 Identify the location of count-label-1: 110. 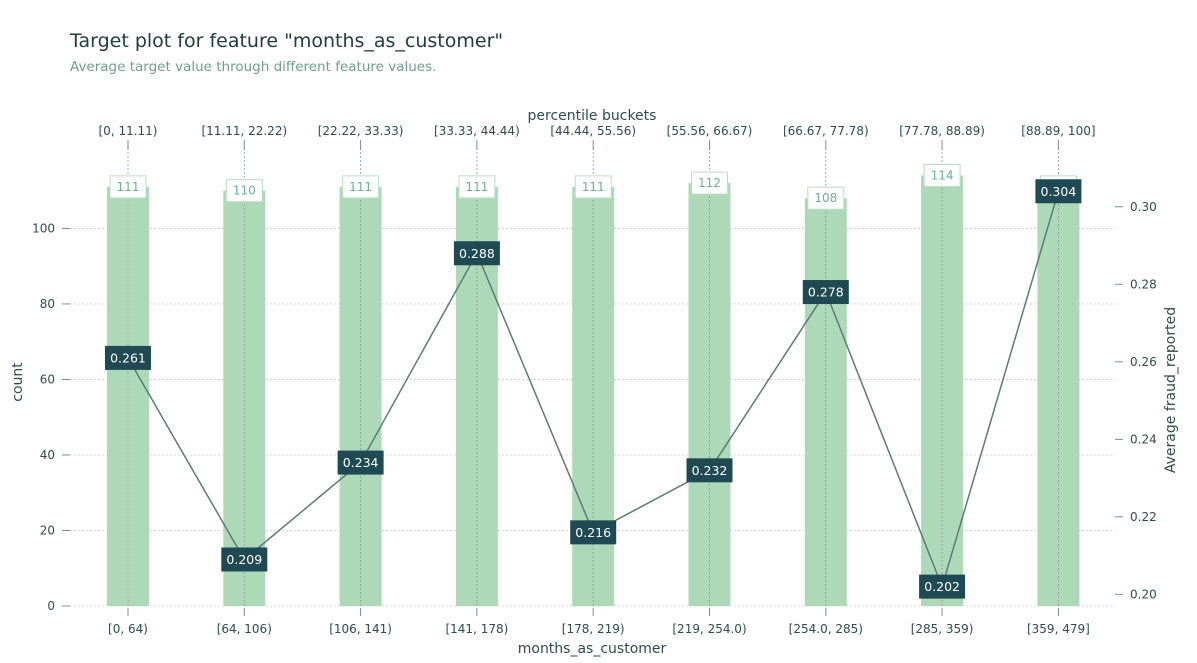
(244, 191).